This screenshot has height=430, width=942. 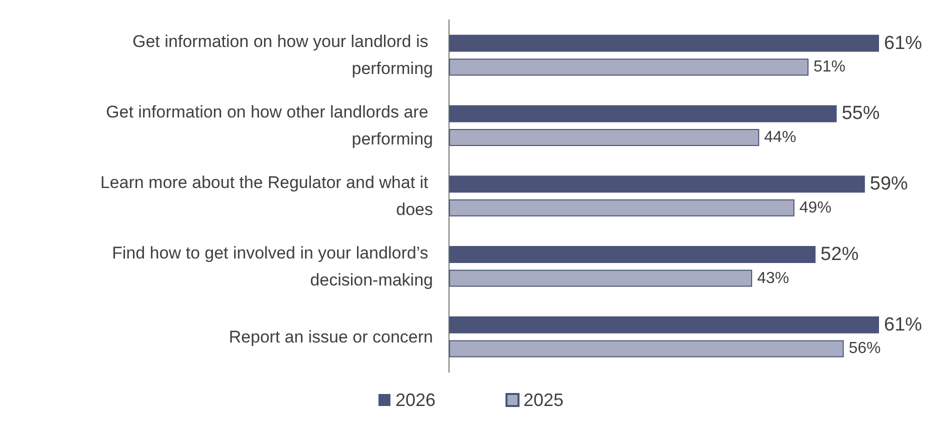 I want to click on legend-label: 2026, so click(x=415, y=400).